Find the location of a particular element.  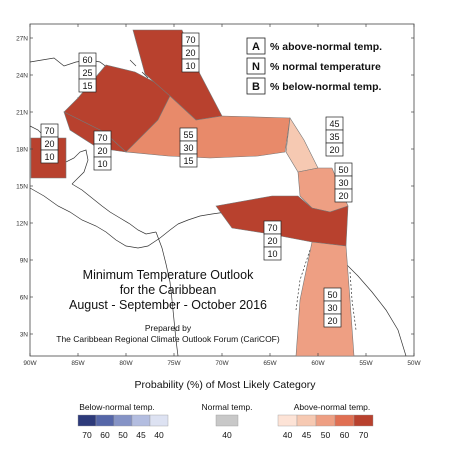

prob-value: 55 is located at coordinates (188, 135).